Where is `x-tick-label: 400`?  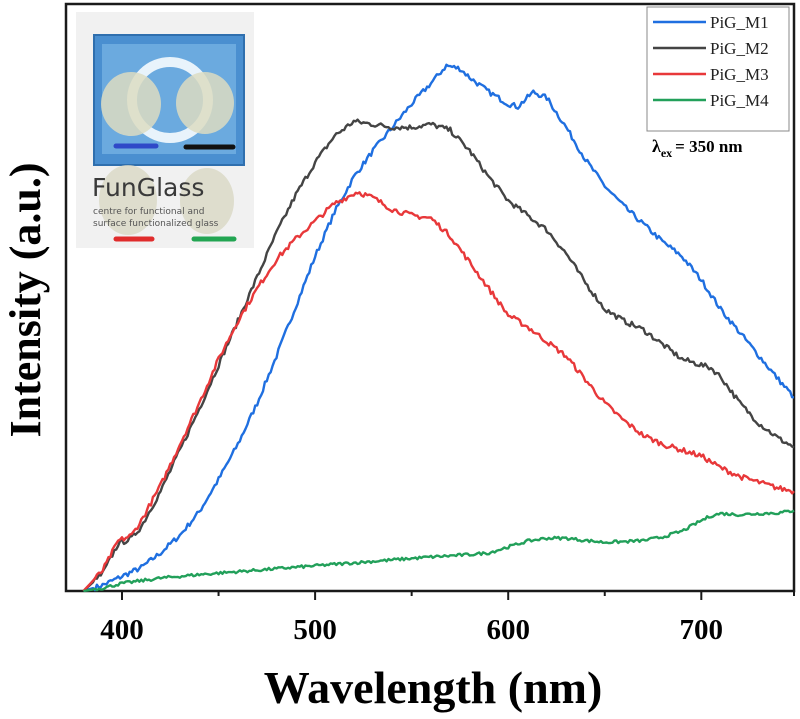
x-tick-label: 400 is located at coordinates (122, 630).